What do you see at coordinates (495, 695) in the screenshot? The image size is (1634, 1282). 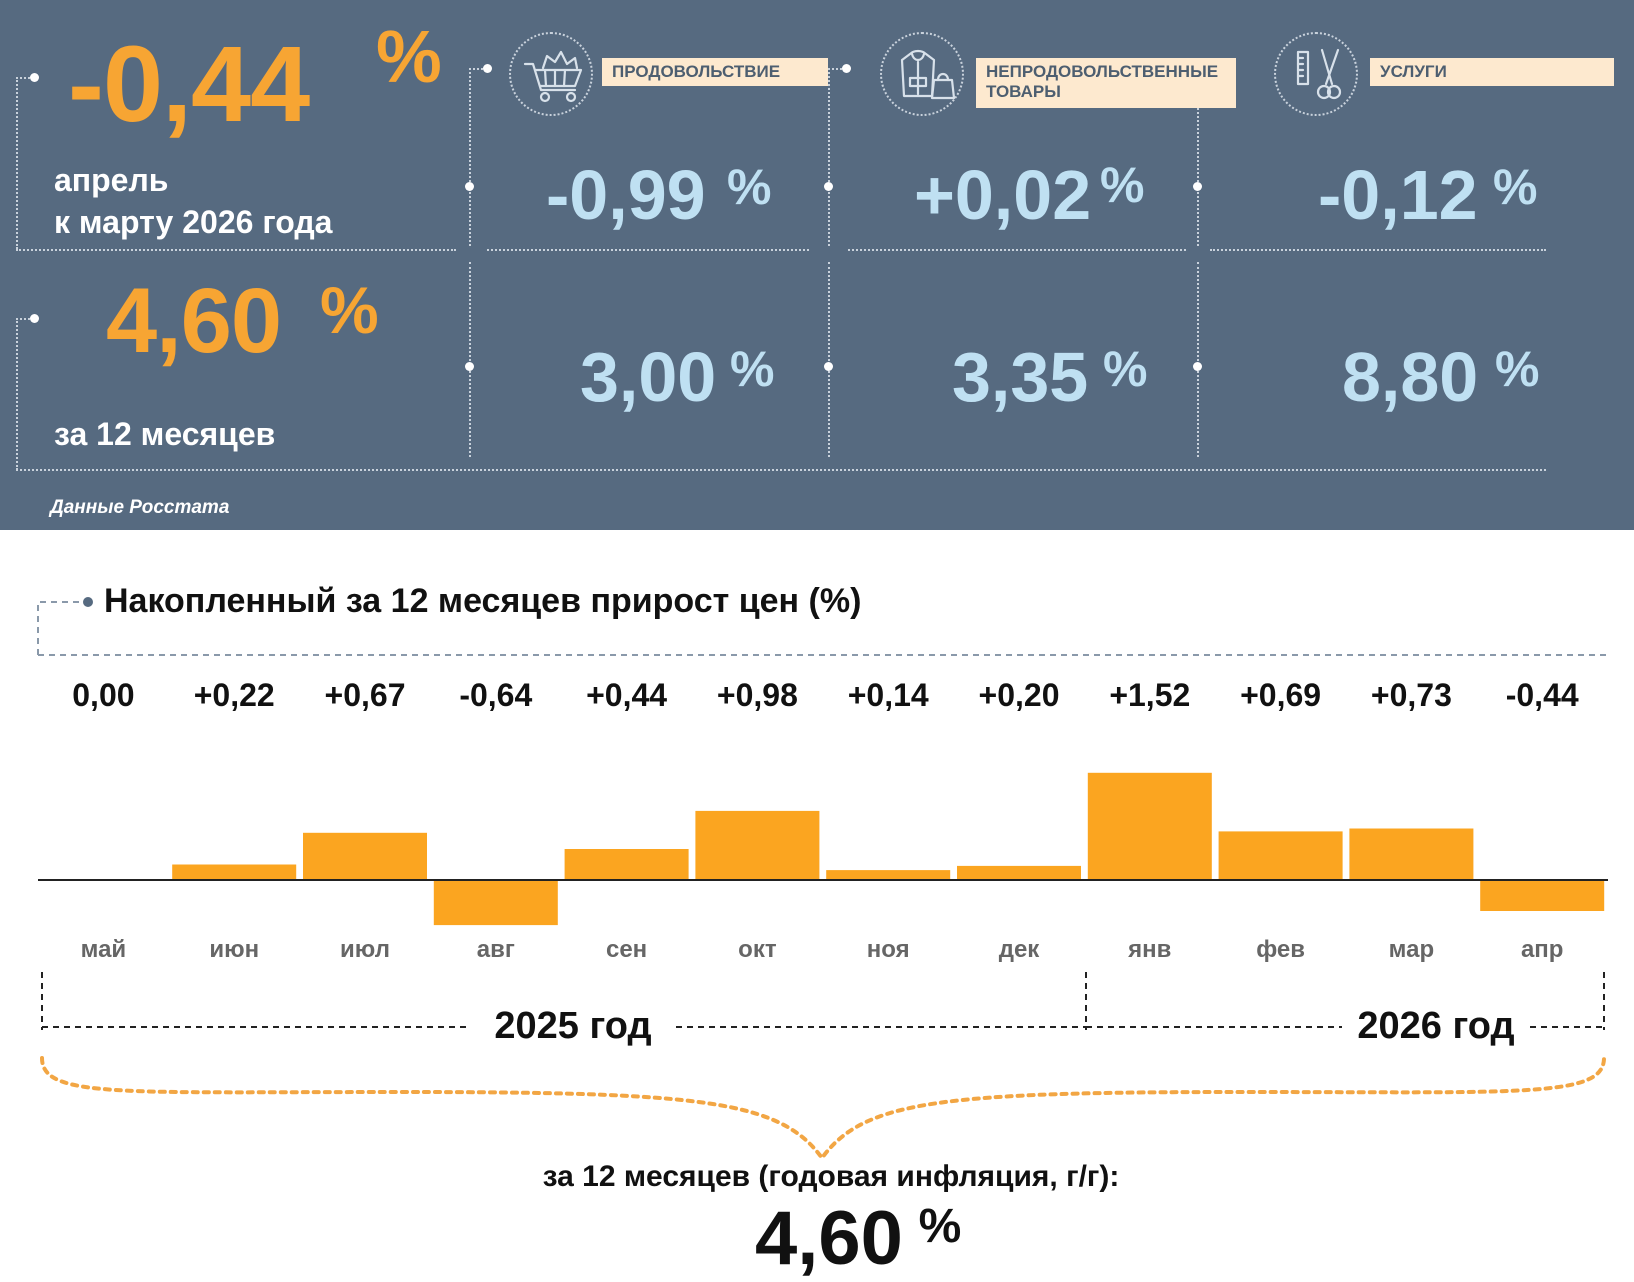 I see `value-label-авг: -0,64` at bounding box center [495, 695].